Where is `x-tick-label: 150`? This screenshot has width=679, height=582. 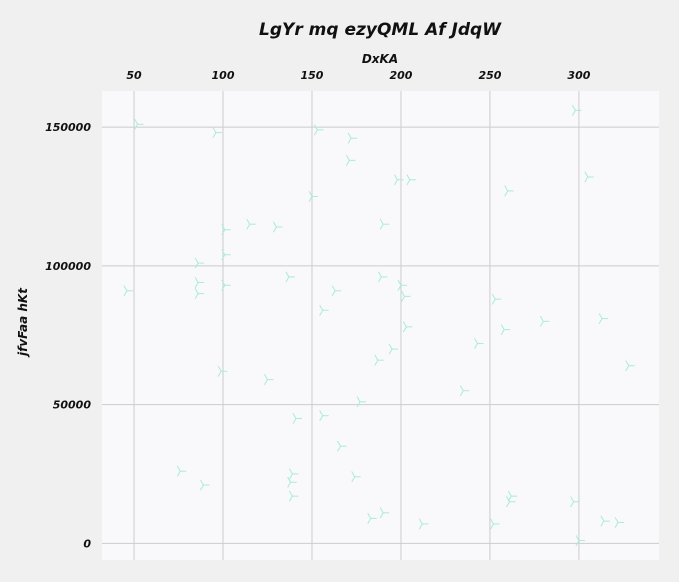 x-tick-label: 150 is located at coordinates (312, 75).